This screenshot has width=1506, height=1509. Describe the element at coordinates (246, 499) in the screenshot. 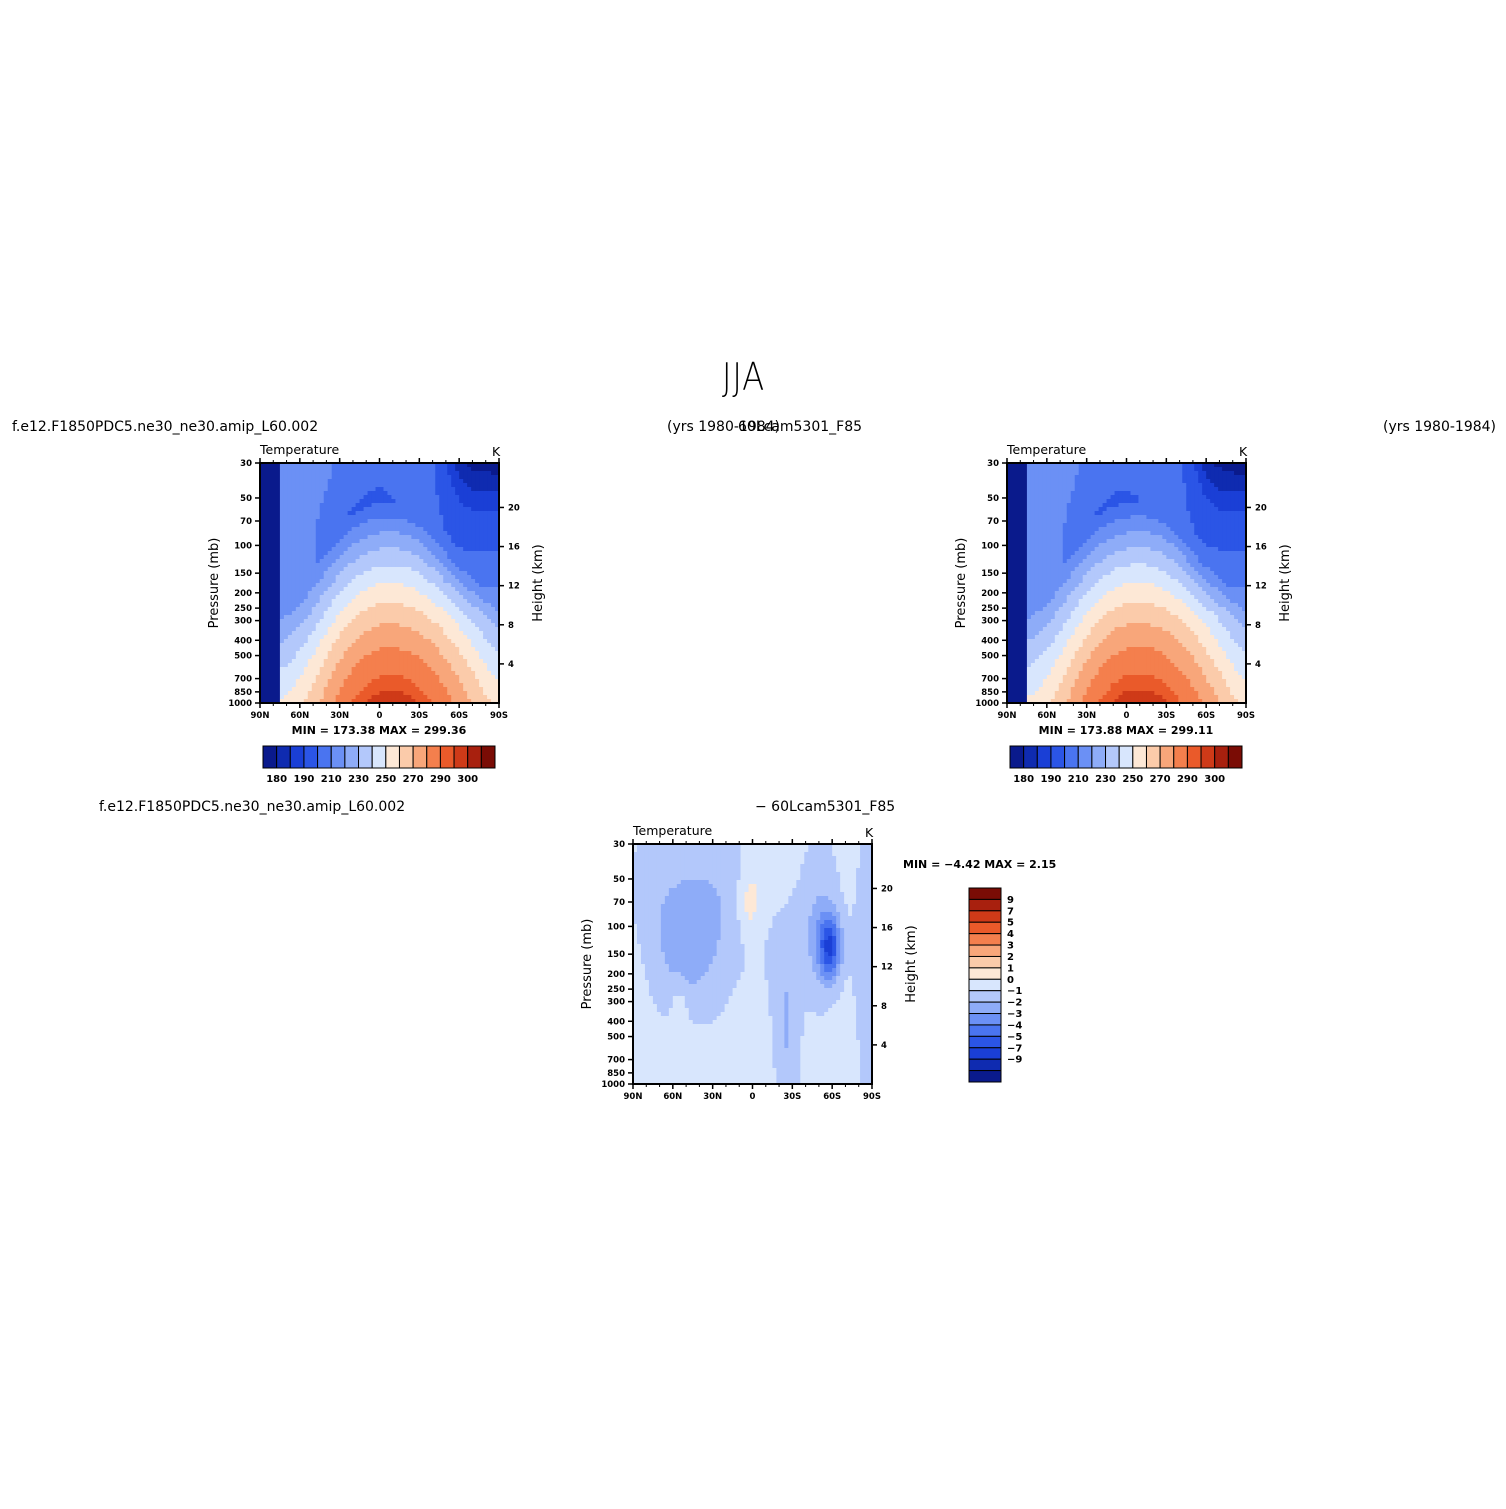

I see `pressure-tick-label: 50` at that location.